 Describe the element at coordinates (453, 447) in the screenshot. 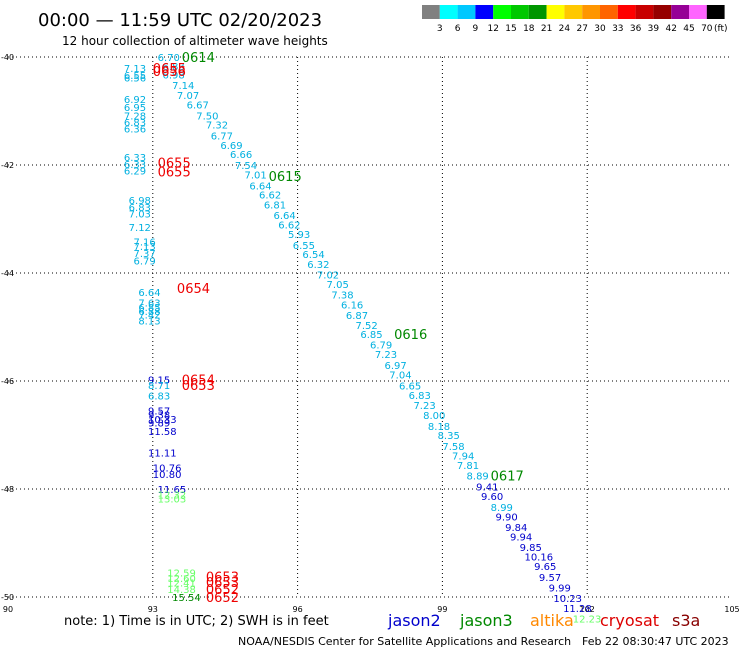

I see `wave-height-label: 7.58` at that location.